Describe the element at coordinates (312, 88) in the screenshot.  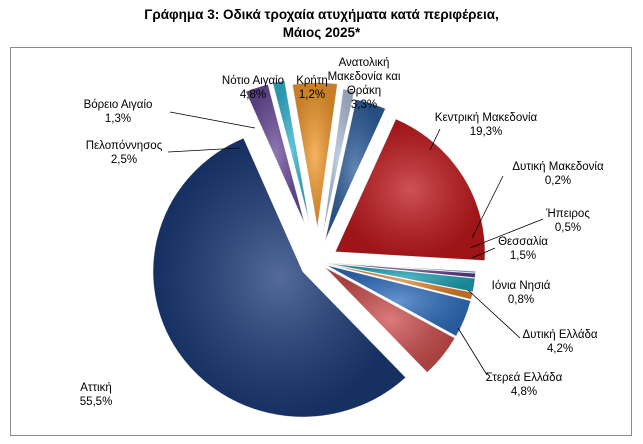
I see `slice-label: Κρήτη 1,2%` at that location.